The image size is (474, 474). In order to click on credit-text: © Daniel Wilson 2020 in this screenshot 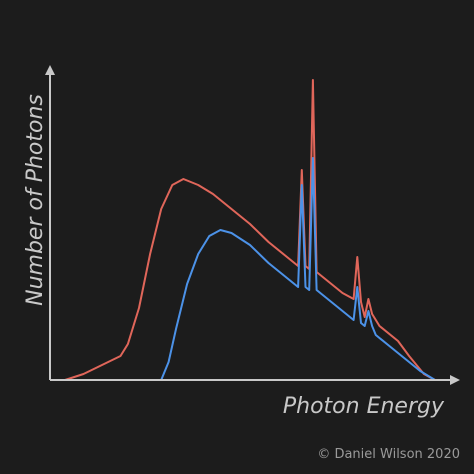, I will do `click(388, 454)`.